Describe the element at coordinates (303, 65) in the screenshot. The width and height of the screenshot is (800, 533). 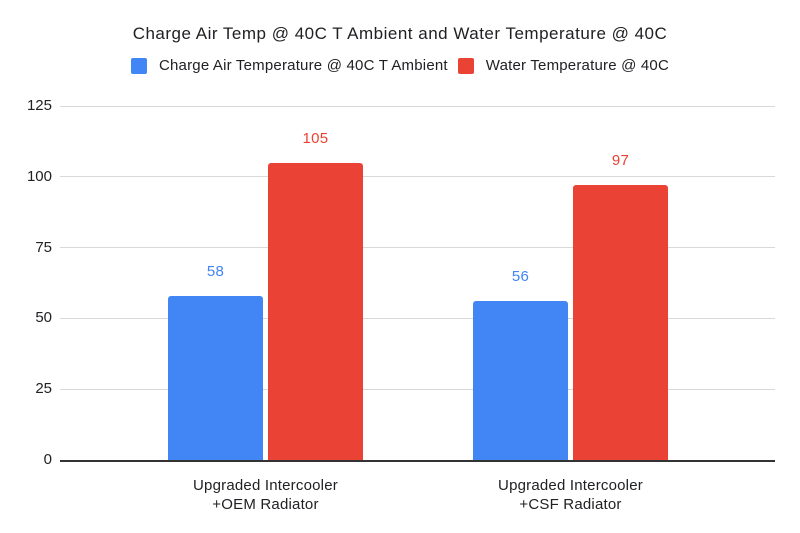
I see `legend-label: Charge Air Temperature @ 40C T Ambient` at that location.